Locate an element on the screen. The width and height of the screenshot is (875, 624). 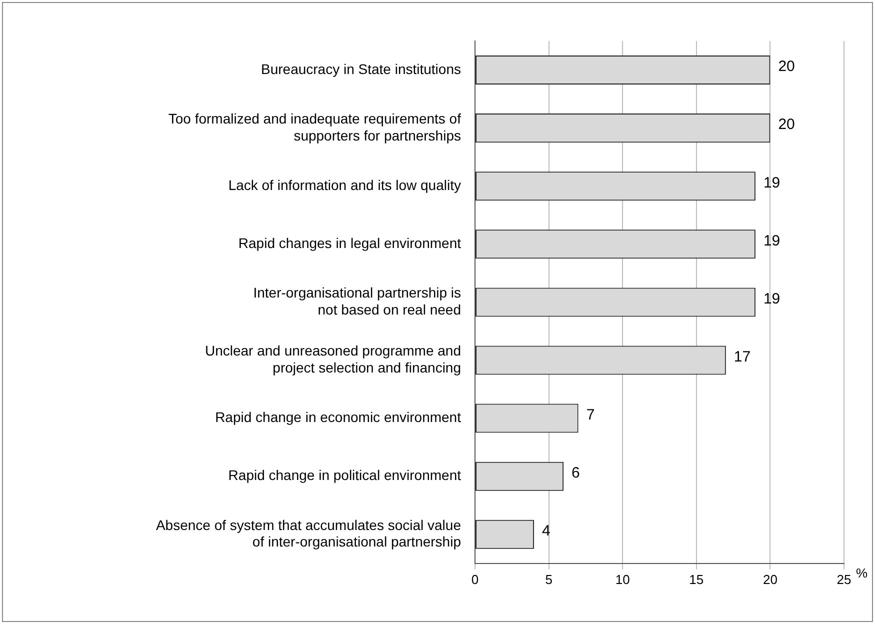
y-tick-label: Lack of information and its low quality is located at coordinates (344, 184).